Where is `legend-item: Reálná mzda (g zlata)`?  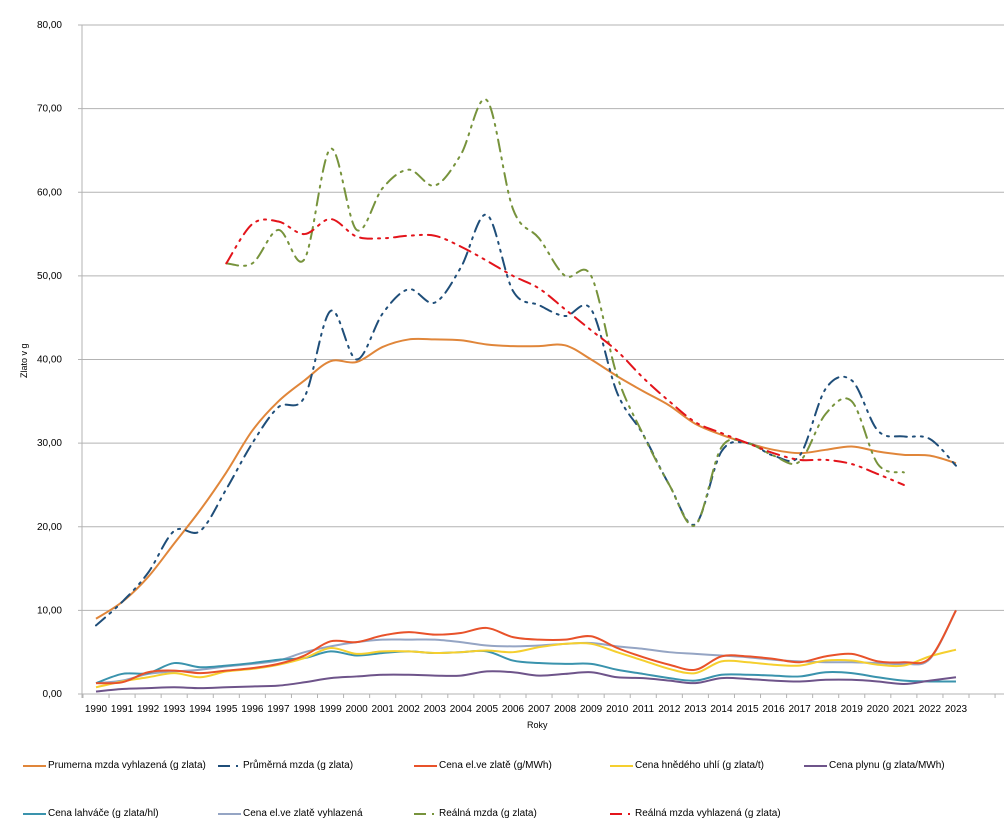
legend-item: Reálná mzda (g zlata) is located at coordinates (475, 813).